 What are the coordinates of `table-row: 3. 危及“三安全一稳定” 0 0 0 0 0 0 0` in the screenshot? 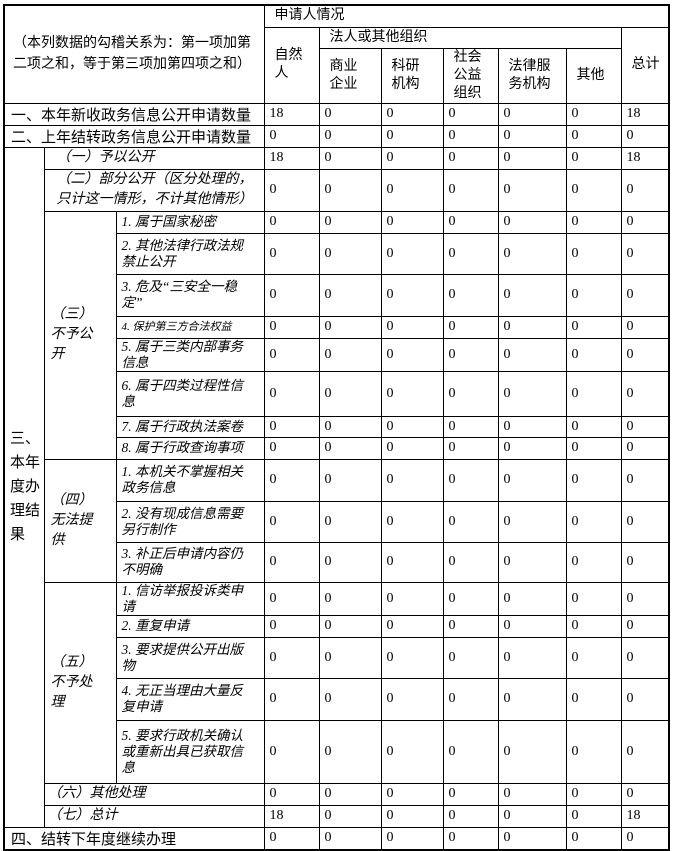 It's located at (337, 295).